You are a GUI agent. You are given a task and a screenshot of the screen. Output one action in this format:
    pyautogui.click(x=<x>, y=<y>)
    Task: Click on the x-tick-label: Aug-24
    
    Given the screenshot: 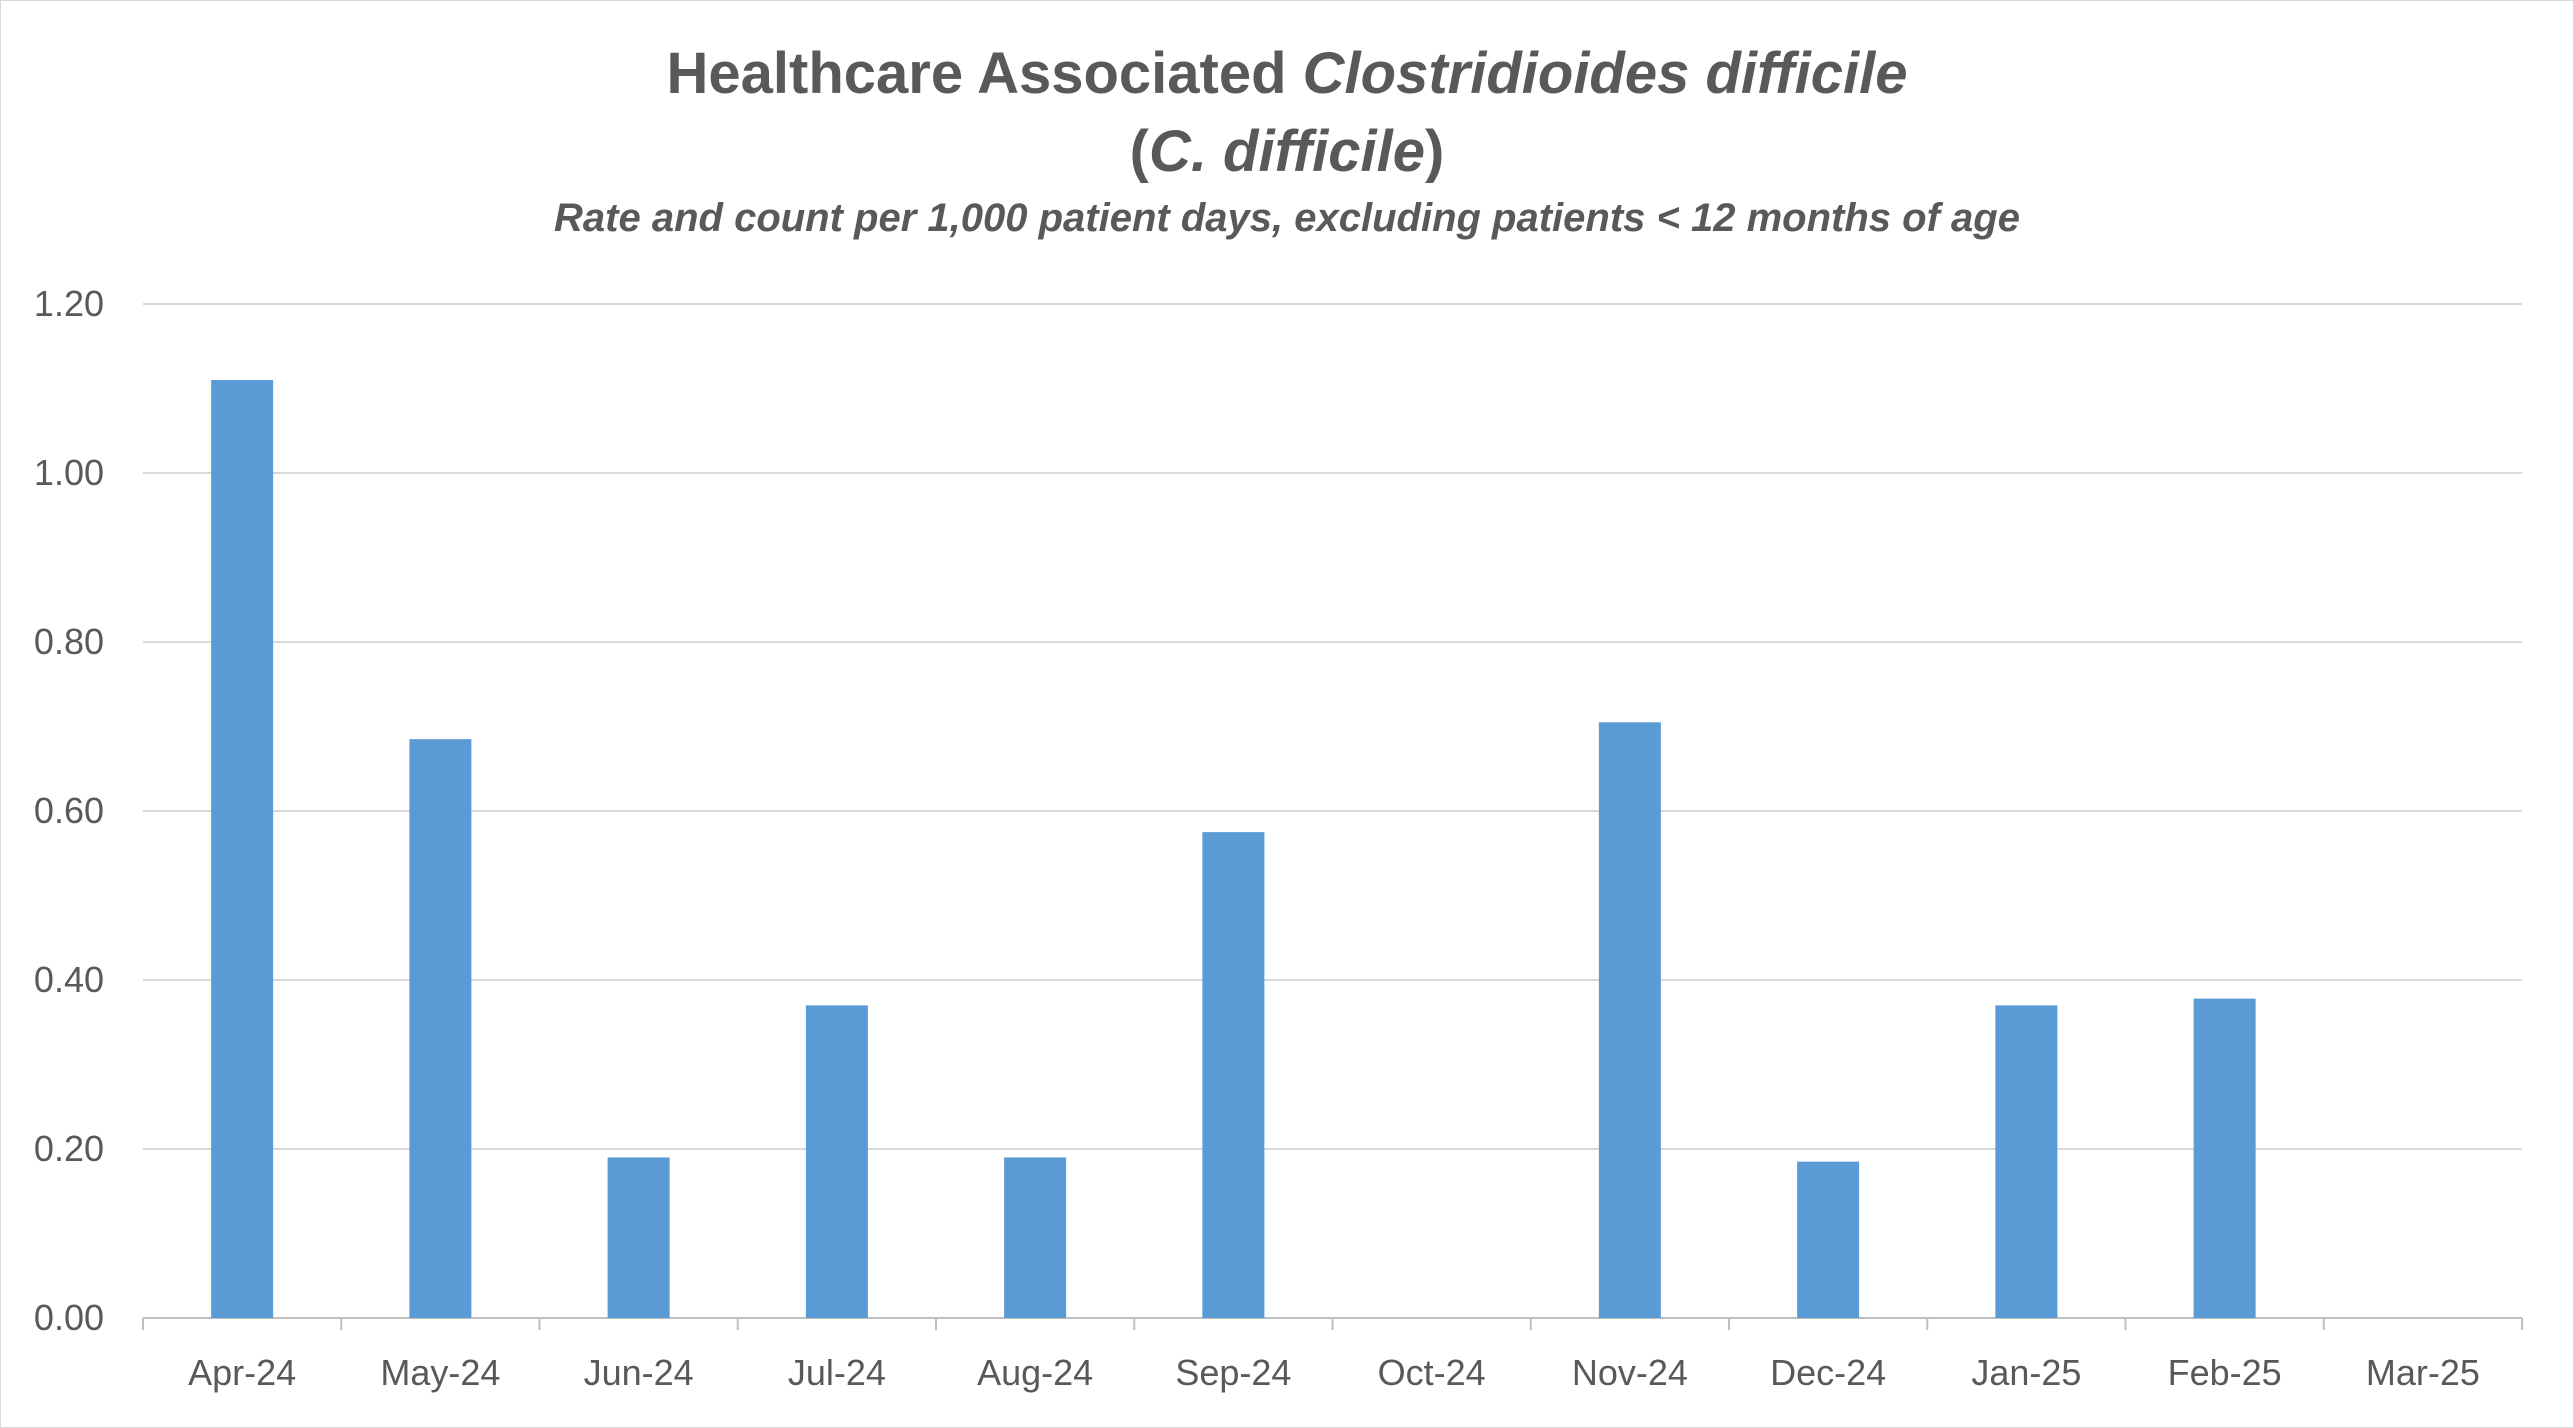 What is the action you would take?
    pyautogui.click(x=1035, y=1372)
    